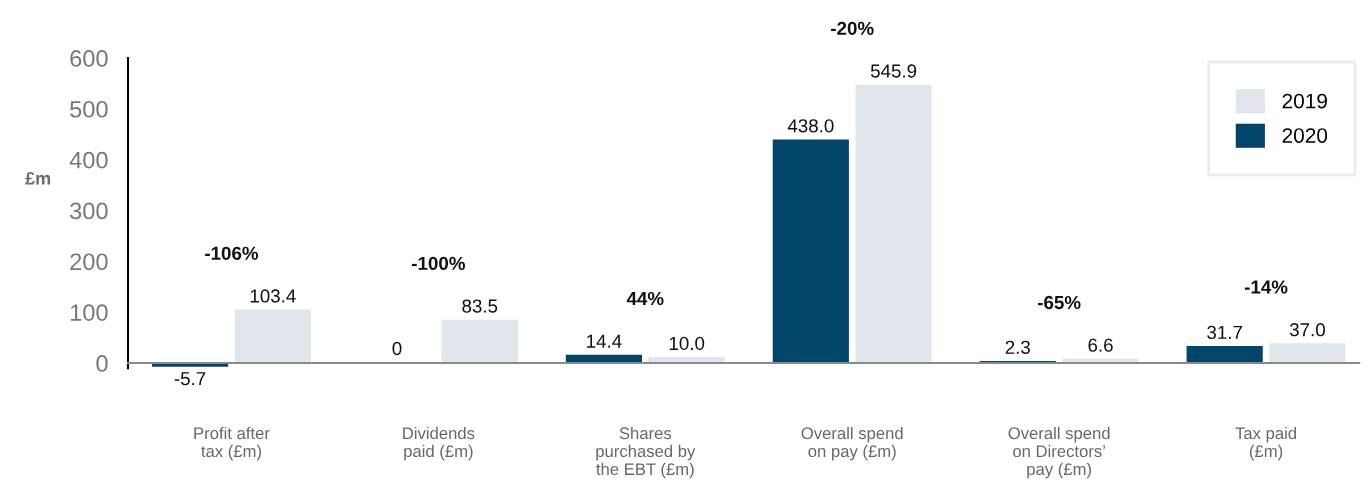 This screenshot has width=1366, height=500. What do you see at coordinates (439, 443) in the screenshot?
I see `x-tick-label: Dividends paid (£m)` at bounding box center [439, 443].